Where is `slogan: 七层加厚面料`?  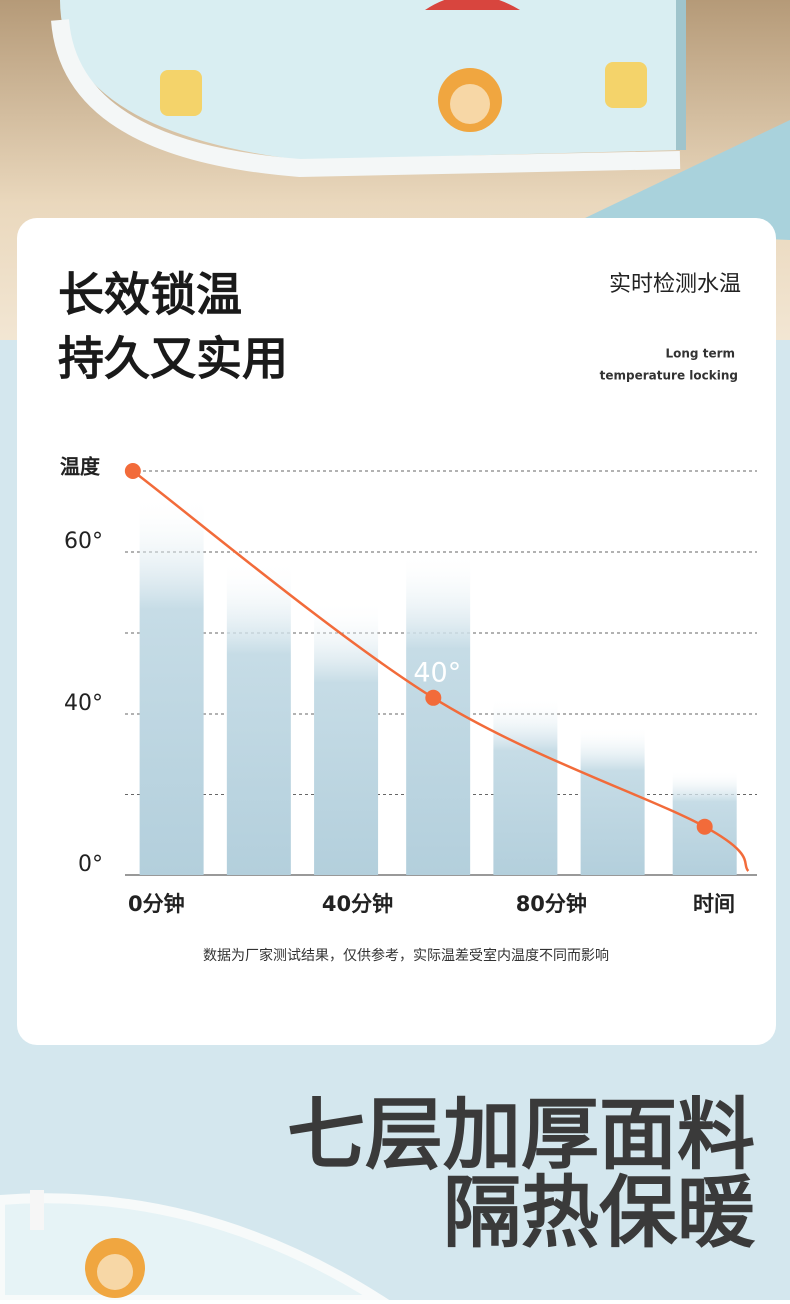 slogan: 七层加厚面料 is located at coordinates (521, 1135).